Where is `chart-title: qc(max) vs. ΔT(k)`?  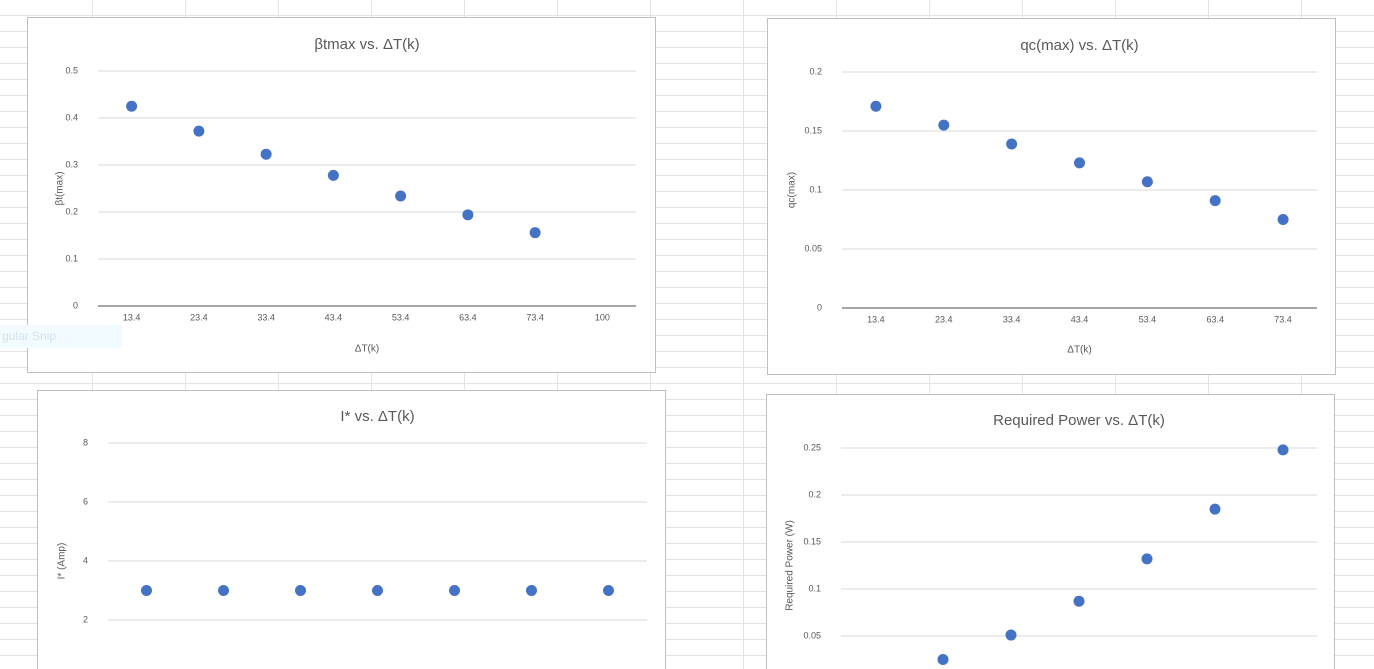
chart-title: qc(max) vs. ΔT(k) is located at coordinates (1079, 45).